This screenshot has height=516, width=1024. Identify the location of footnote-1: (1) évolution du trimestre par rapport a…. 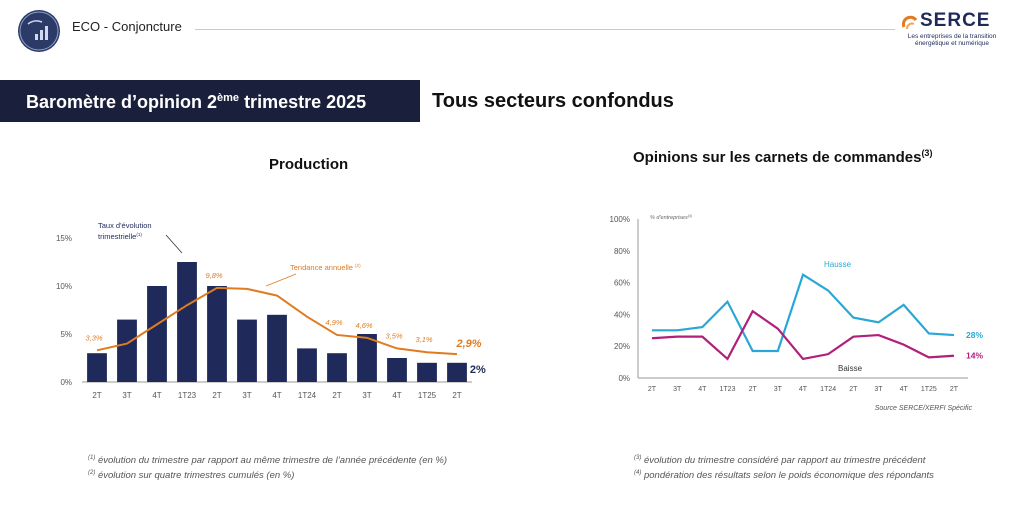
(267, 459).